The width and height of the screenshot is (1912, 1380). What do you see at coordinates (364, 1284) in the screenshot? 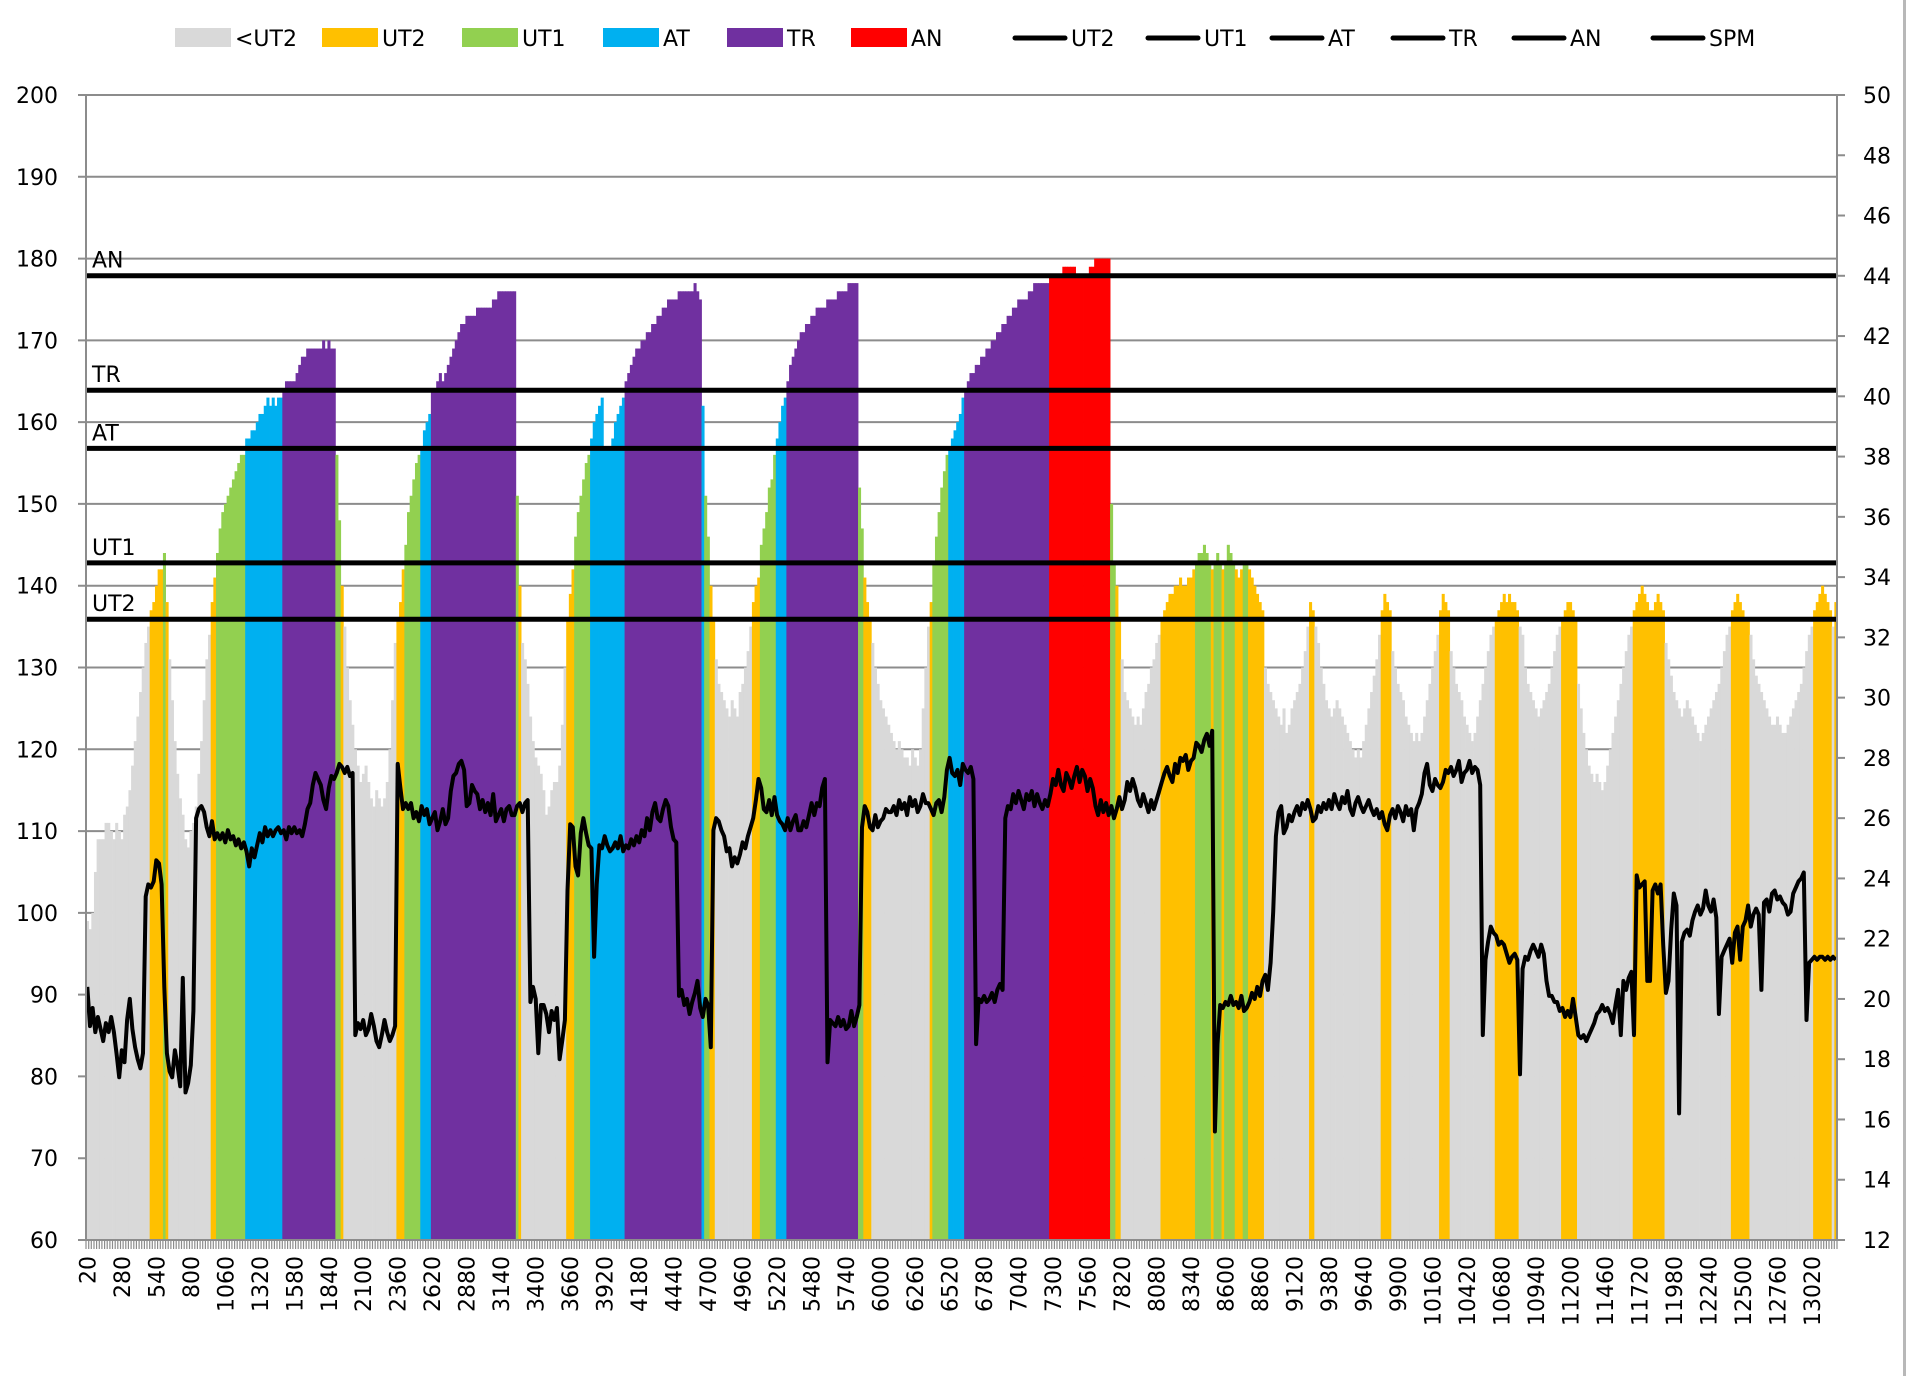
I see `x-tick-label: 2100` at bounding box center [364, 1284].